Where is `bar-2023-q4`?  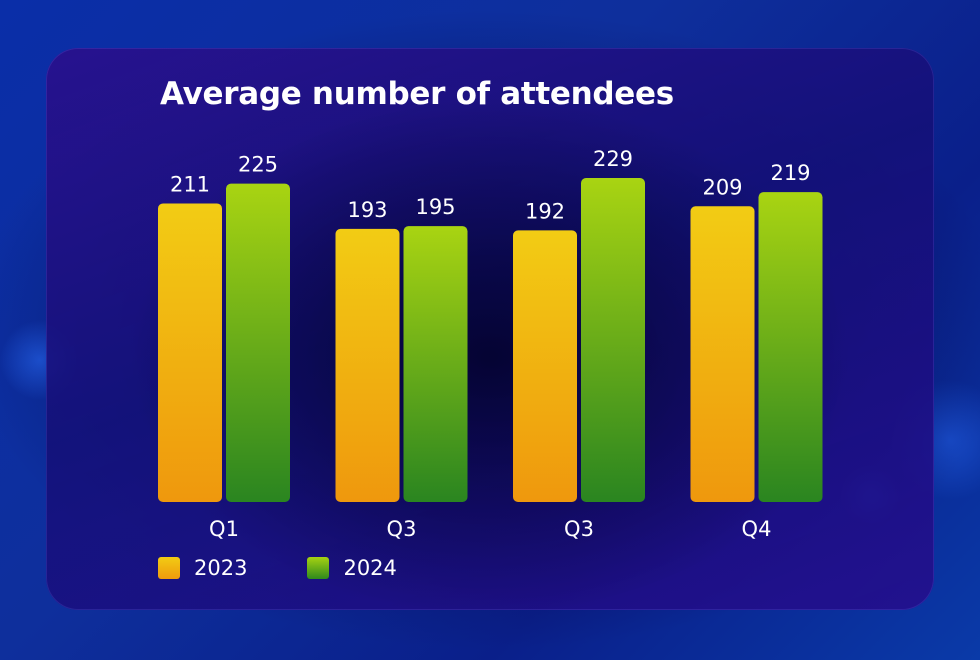 bar-2023-q4 is located at coordinates (722, 354).